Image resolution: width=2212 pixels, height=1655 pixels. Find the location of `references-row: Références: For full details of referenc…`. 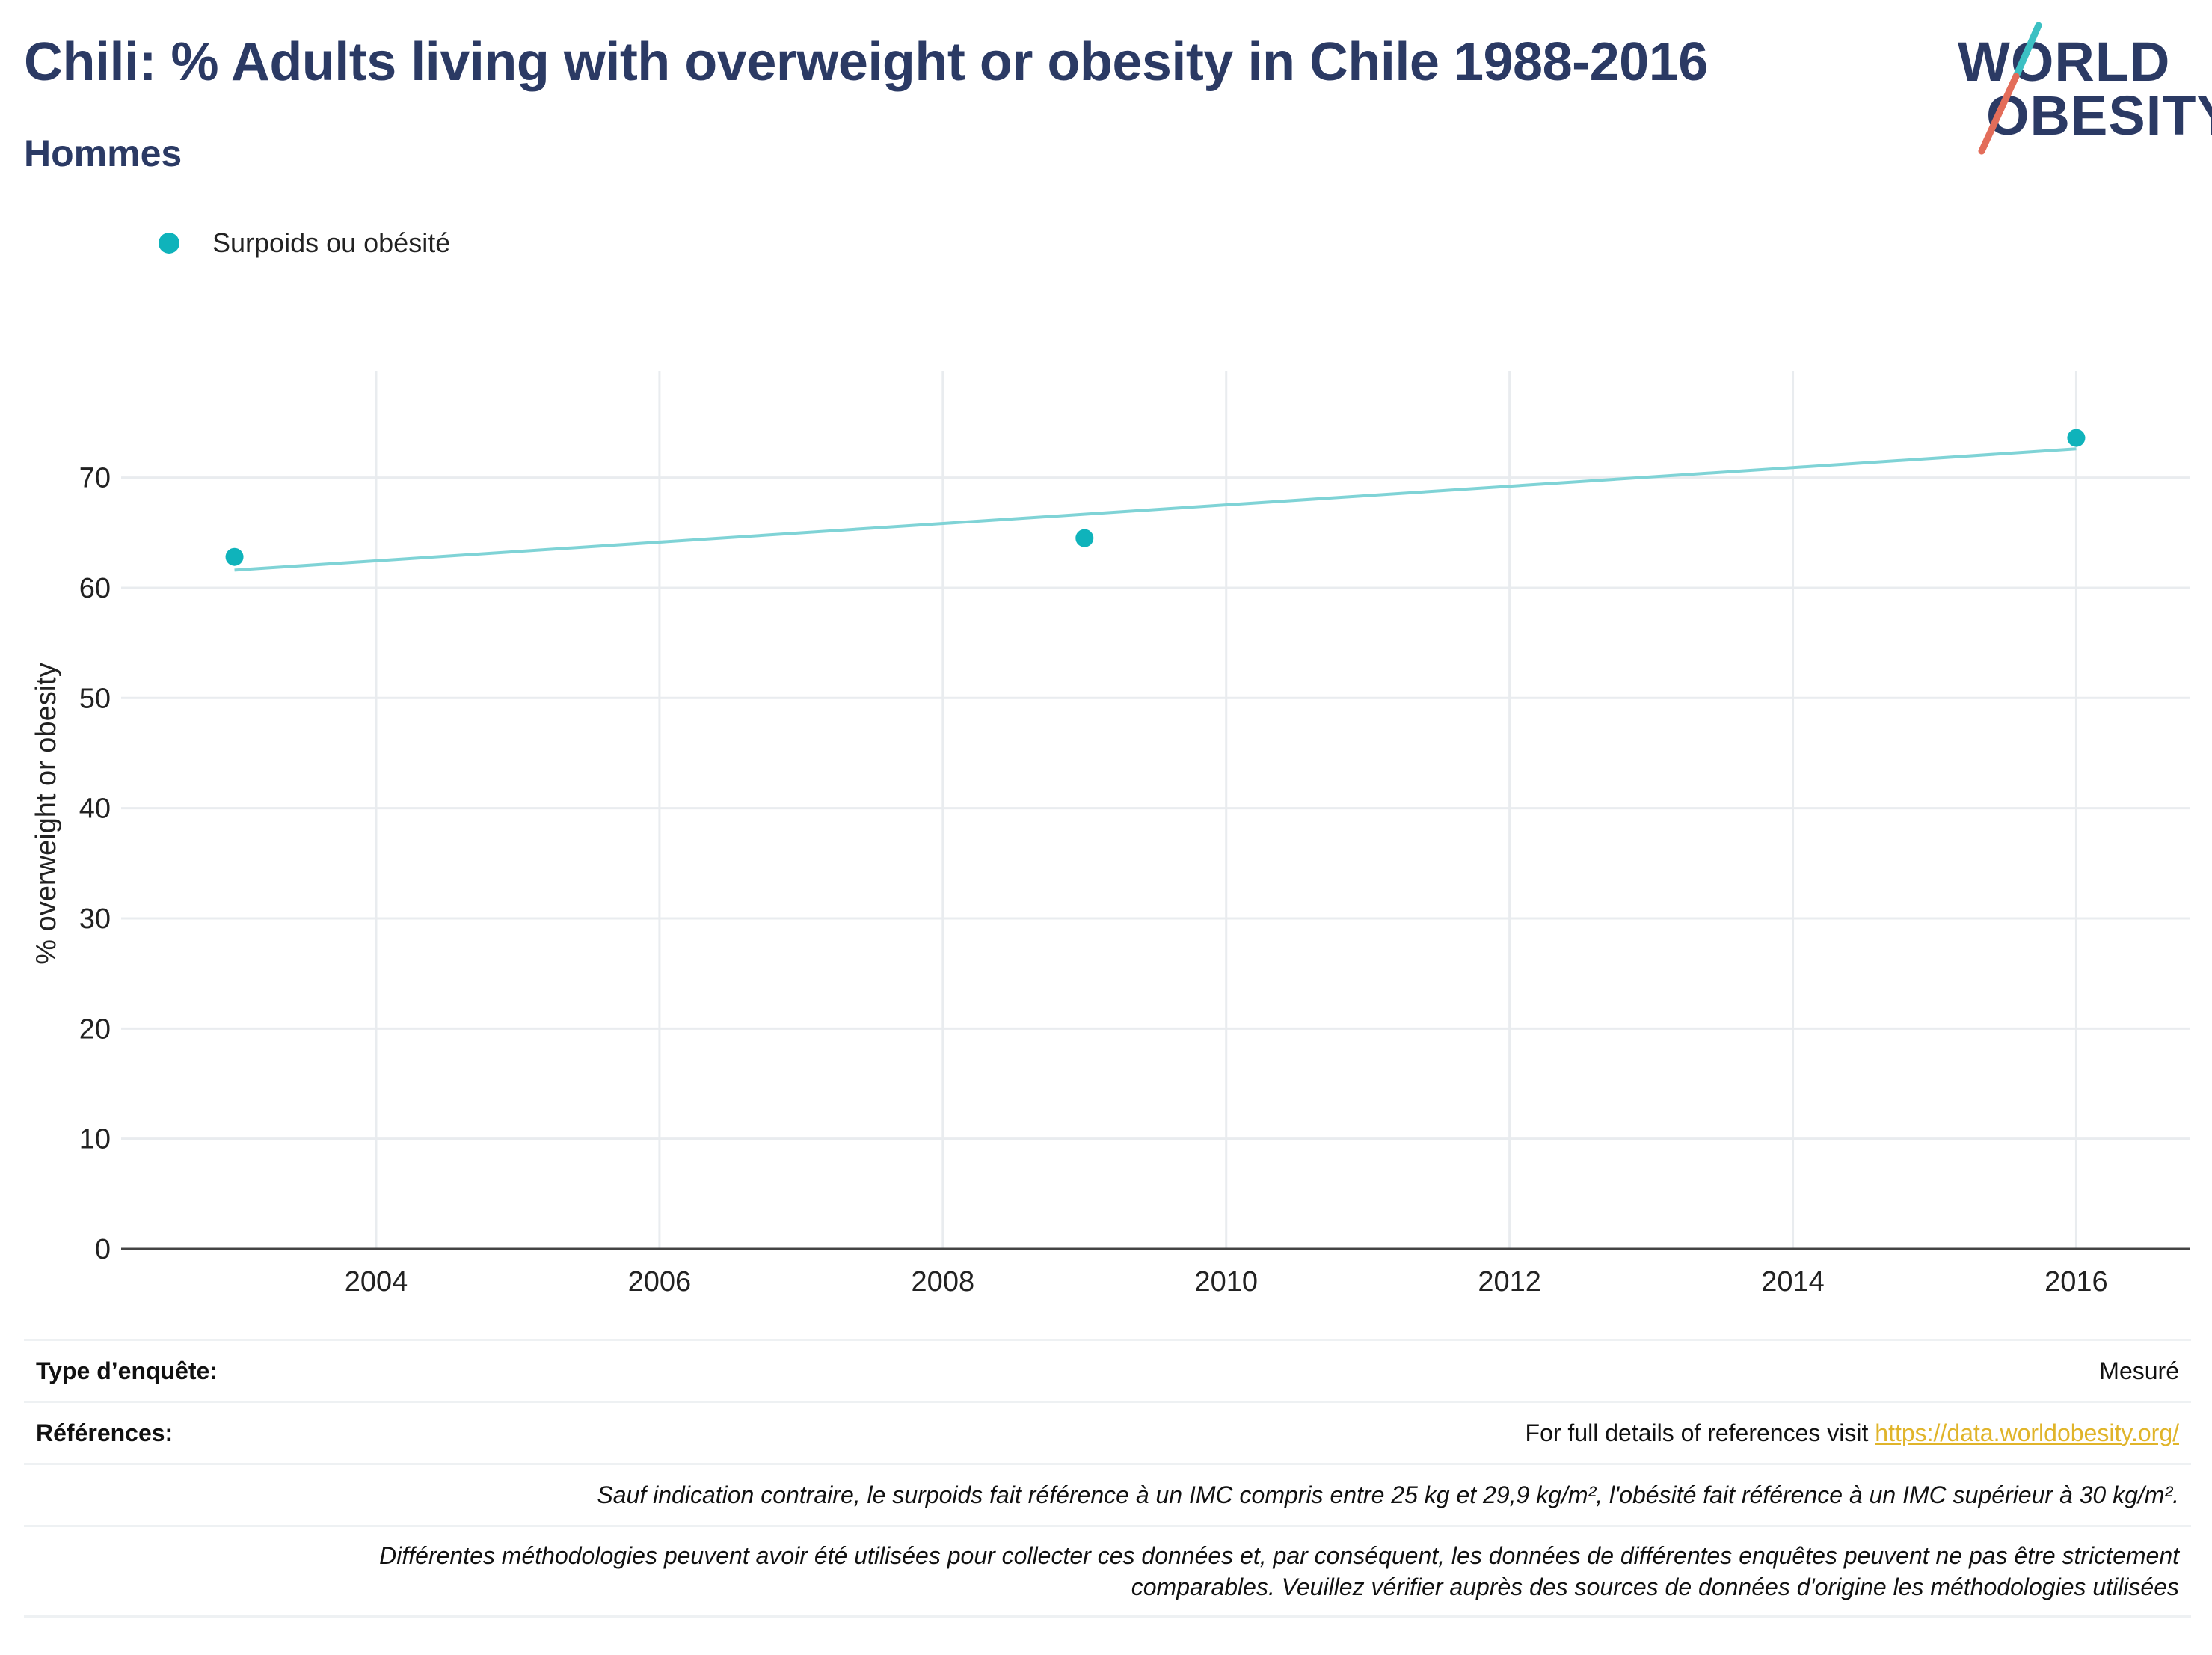

references-row: Références: For full details of referenc… is located at coordinates (1107, 1432).